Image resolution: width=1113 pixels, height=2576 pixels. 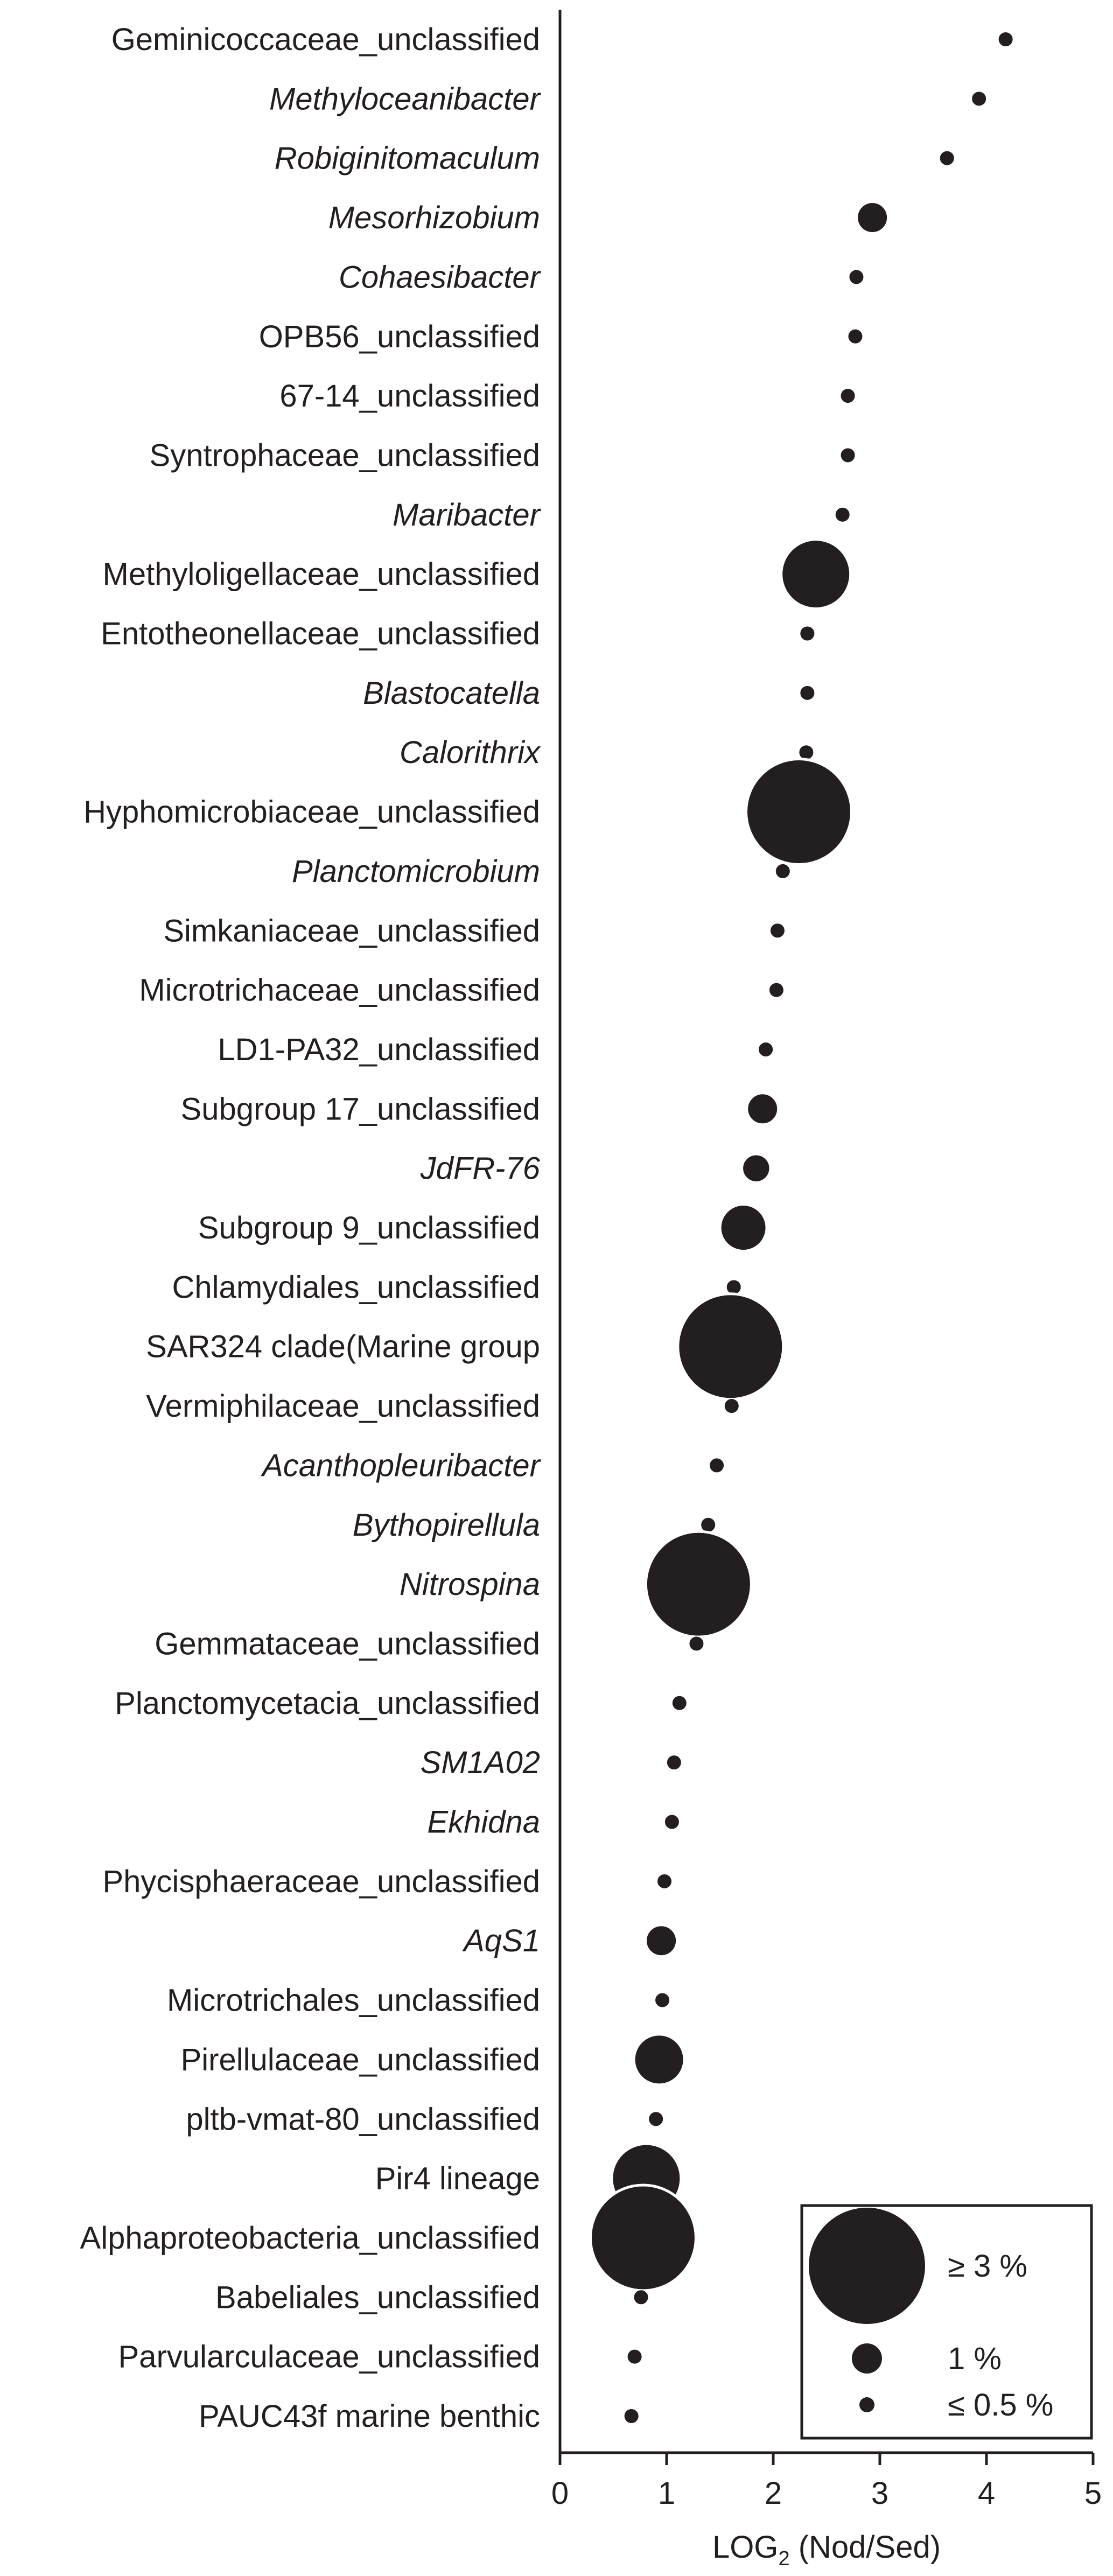 What do you see at coordinates (773, 2493) in the screenshot?
I see `x-tick-label: 2` at bounding box center [773, 2493].